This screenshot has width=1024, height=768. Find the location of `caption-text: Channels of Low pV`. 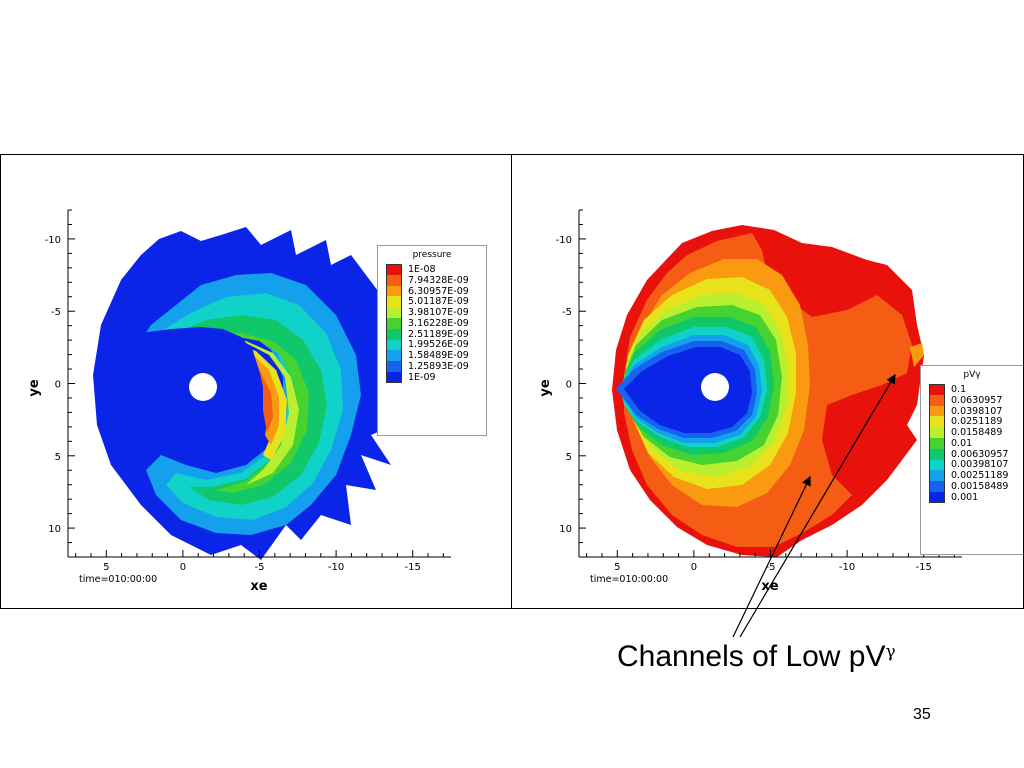

caption-text: Channels of Low pV is located at coordinates (751, 656).